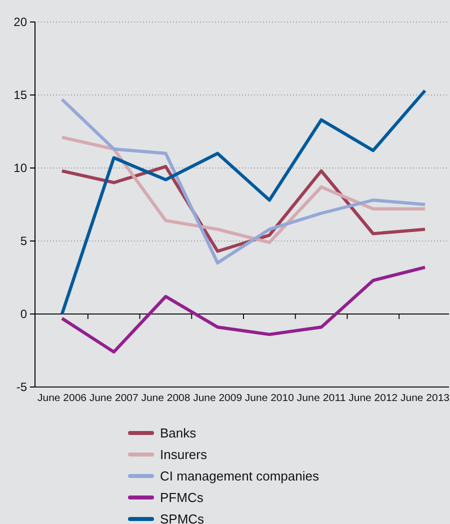 This screenshot has width=450, height=524. Describe the element at coordinates (243, 310) in the screenshot. I see `line-series` at that location.